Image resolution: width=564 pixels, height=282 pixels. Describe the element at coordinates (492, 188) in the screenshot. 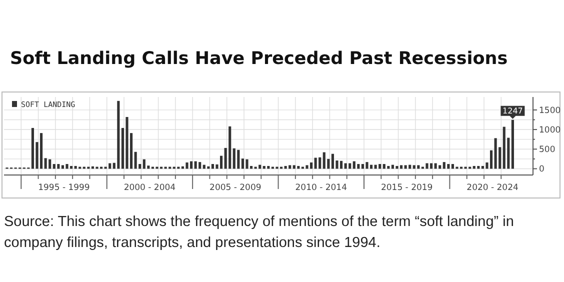

I see `x-tick-label: 2020 - 2024` at that location.